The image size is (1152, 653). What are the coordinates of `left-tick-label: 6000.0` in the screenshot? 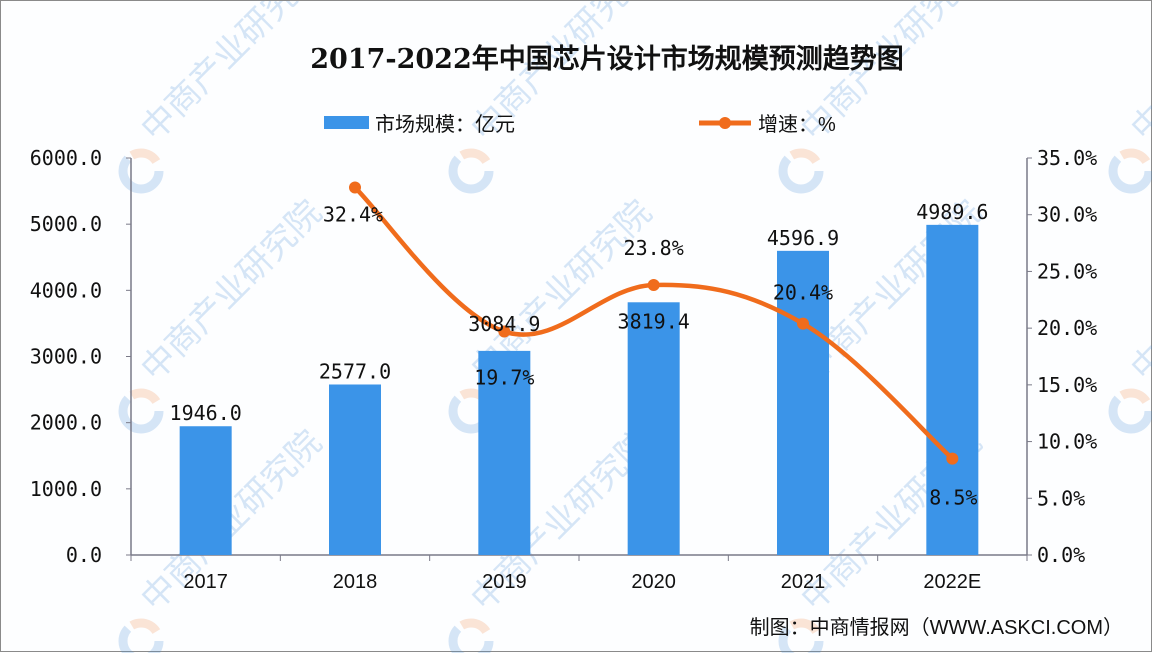 It's located at (66, 158).